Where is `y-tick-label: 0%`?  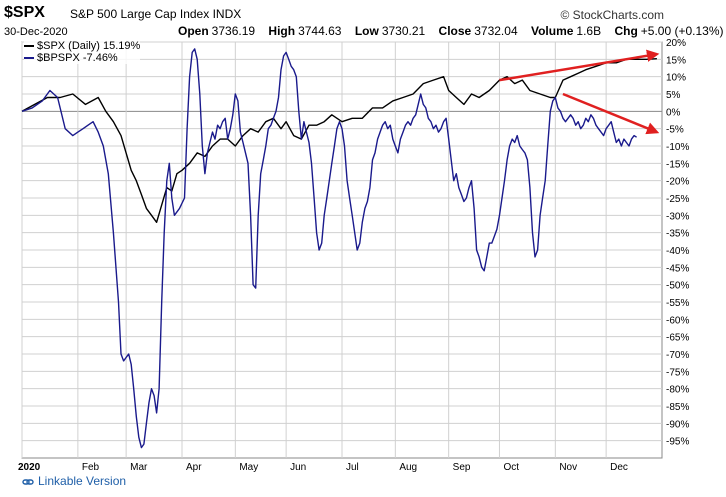 y-tick-label: 0% is located at coordinates (673, 112).